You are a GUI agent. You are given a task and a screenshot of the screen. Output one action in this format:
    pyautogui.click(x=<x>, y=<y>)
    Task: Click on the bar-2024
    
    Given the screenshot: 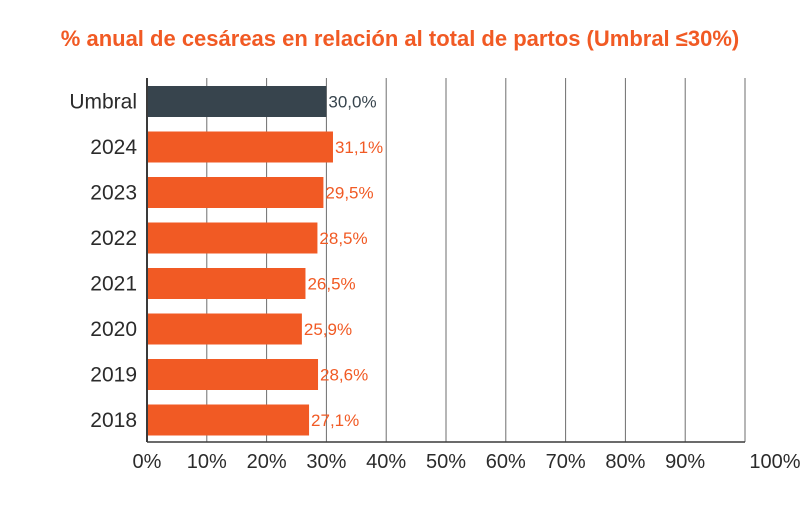 What is the action you would take?
    pyautogui.click(x=240, y=147)
    